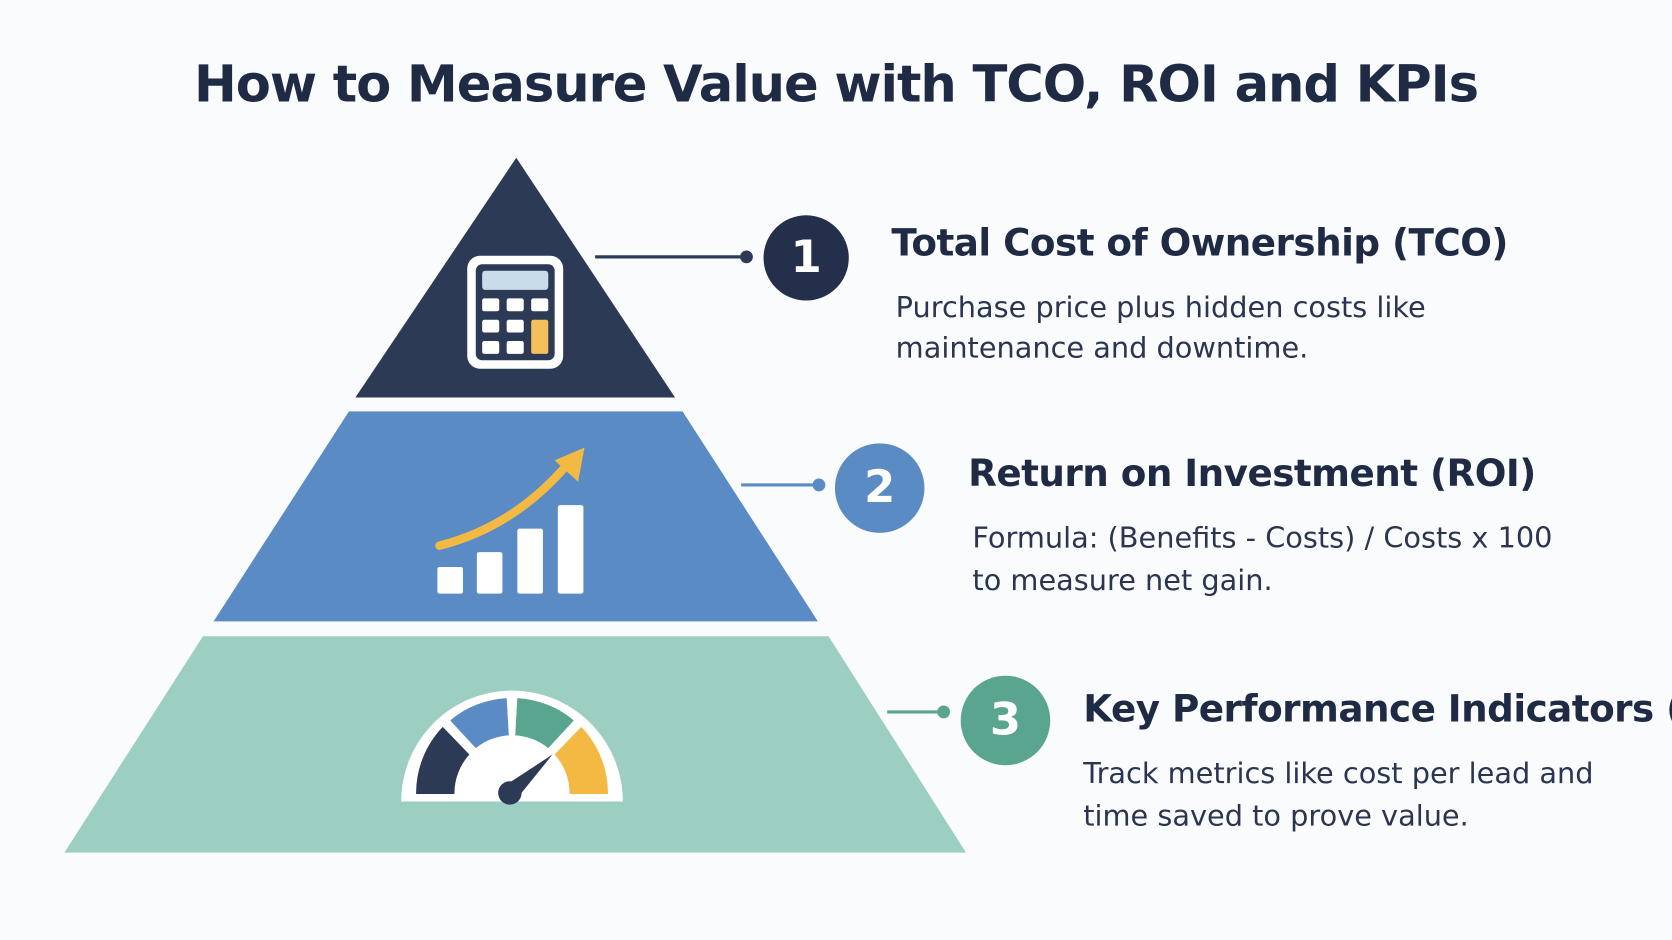 The width and height of the screenshot is (1672, 940). What do you see at coordinates (1377, 708) in the screenshot?
I see `step-heading: Key Performance Indicators (KPIs)` at bounding box center [1377, 708].